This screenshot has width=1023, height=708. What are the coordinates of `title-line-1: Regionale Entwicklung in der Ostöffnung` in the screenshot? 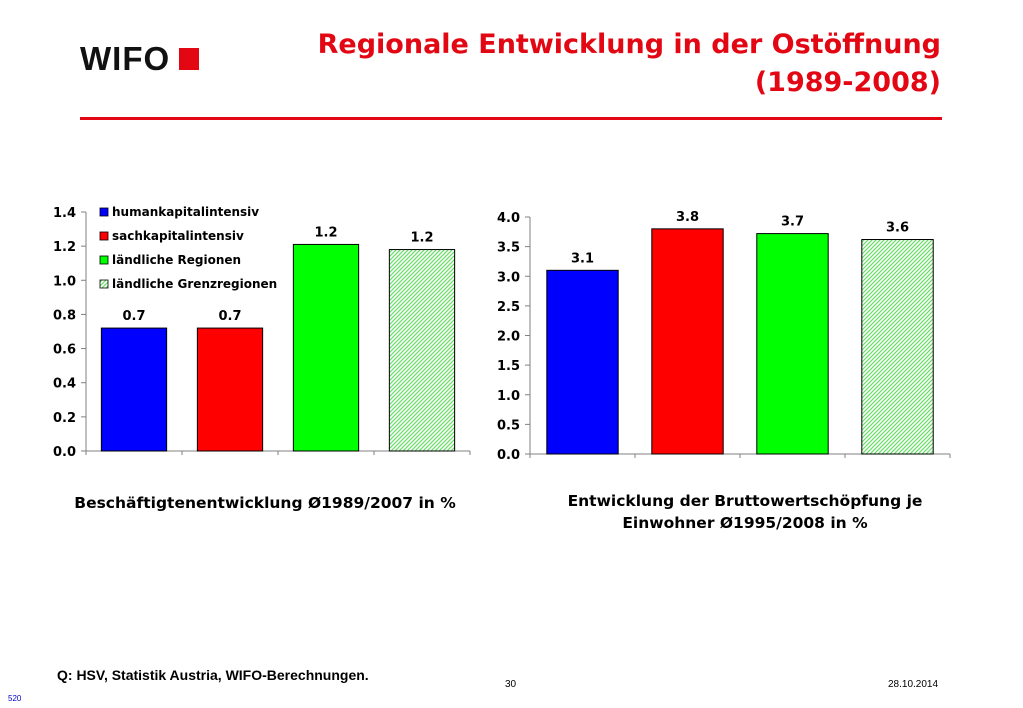 It's located at (629, 44).